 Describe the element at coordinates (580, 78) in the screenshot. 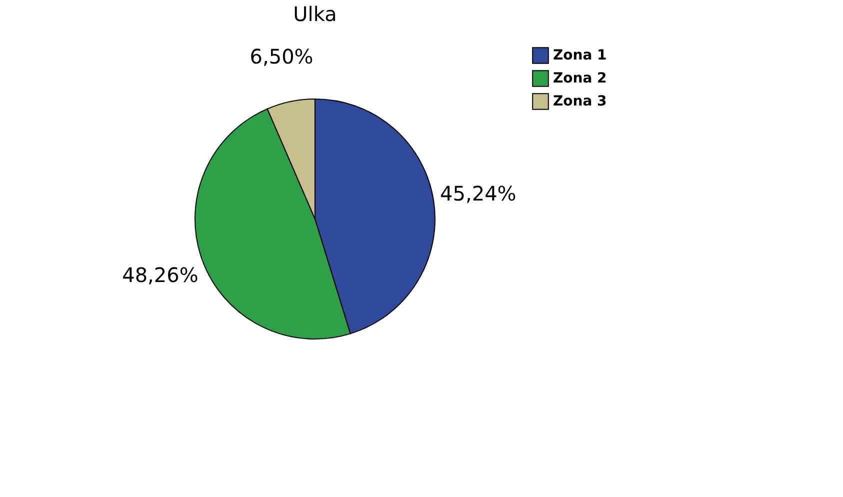

I see `legend-label: Zona 2` at that location.